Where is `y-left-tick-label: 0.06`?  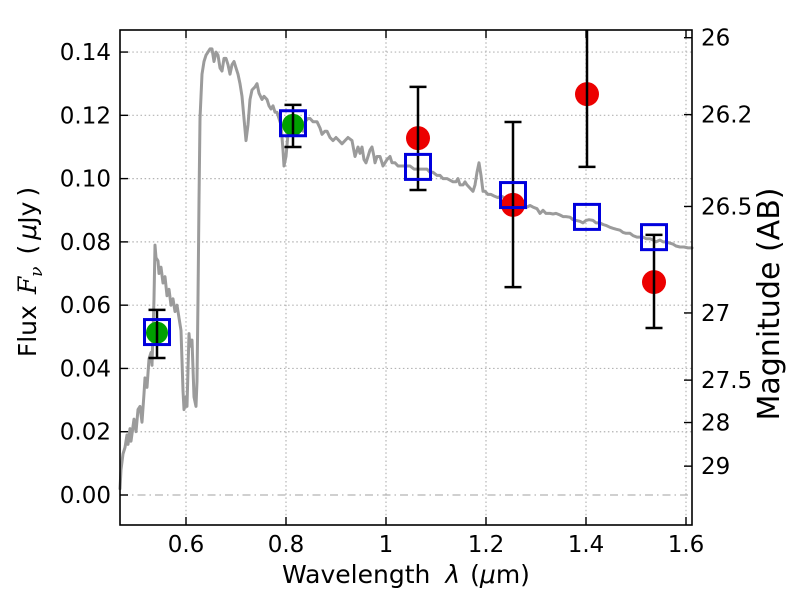 y-left-tick-label: 0.06 is located at coordinates (85, 306).